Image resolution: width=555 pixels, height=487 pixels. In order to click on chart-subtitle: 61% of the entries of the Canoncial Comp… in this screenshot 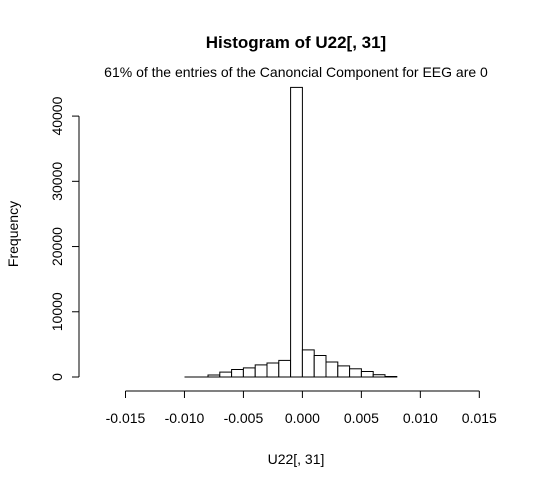, I will do `click(296, 72)`.